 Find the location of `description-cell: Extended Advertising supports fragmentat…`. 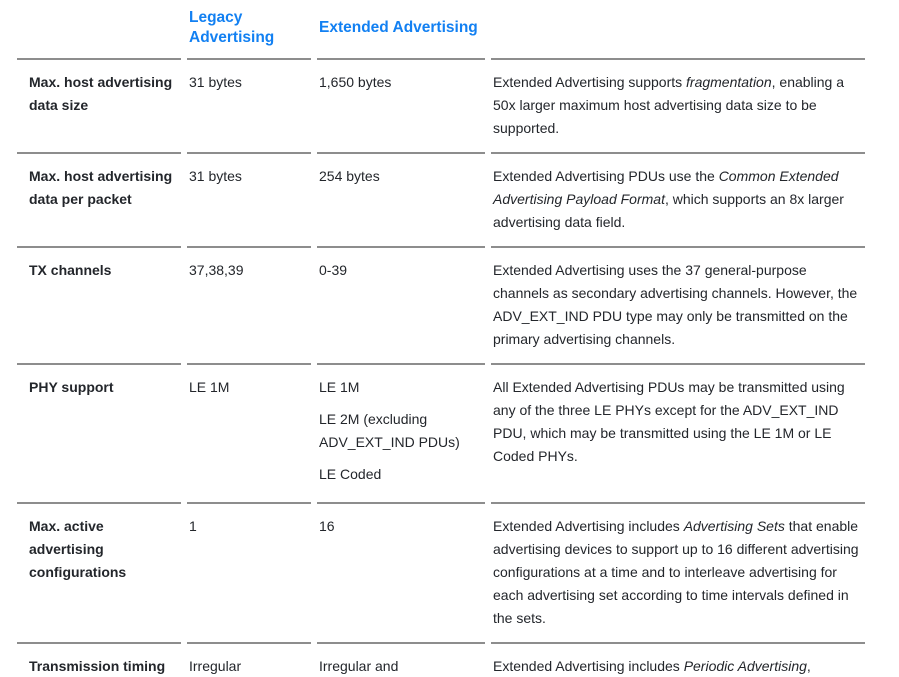

description-cell: Extended Advertising supports fragmentat… is located at coordinates (678, 107).